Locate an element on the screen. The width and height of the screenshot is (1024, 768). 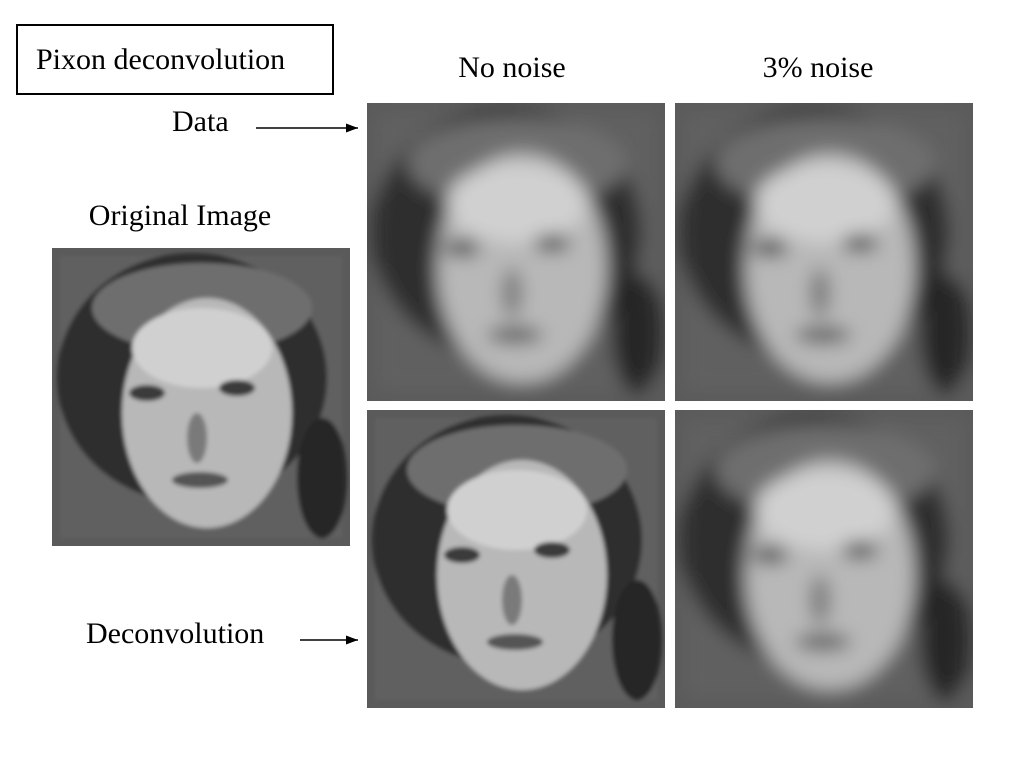
row-label: Data is located at coordinates (200, 121).